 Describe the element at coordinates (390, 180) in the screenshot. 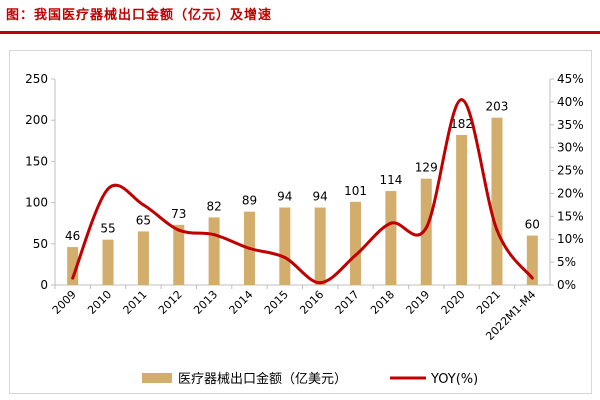

I see `bar-value-label: 114` at that location.